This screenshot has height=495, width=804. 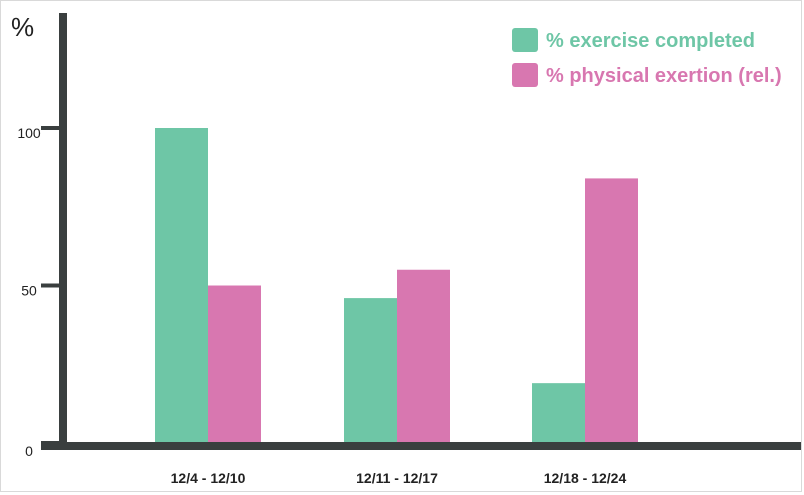 I want to click on x-category-label-2: 12/11 - 12/17, so click(x=397, y=478).